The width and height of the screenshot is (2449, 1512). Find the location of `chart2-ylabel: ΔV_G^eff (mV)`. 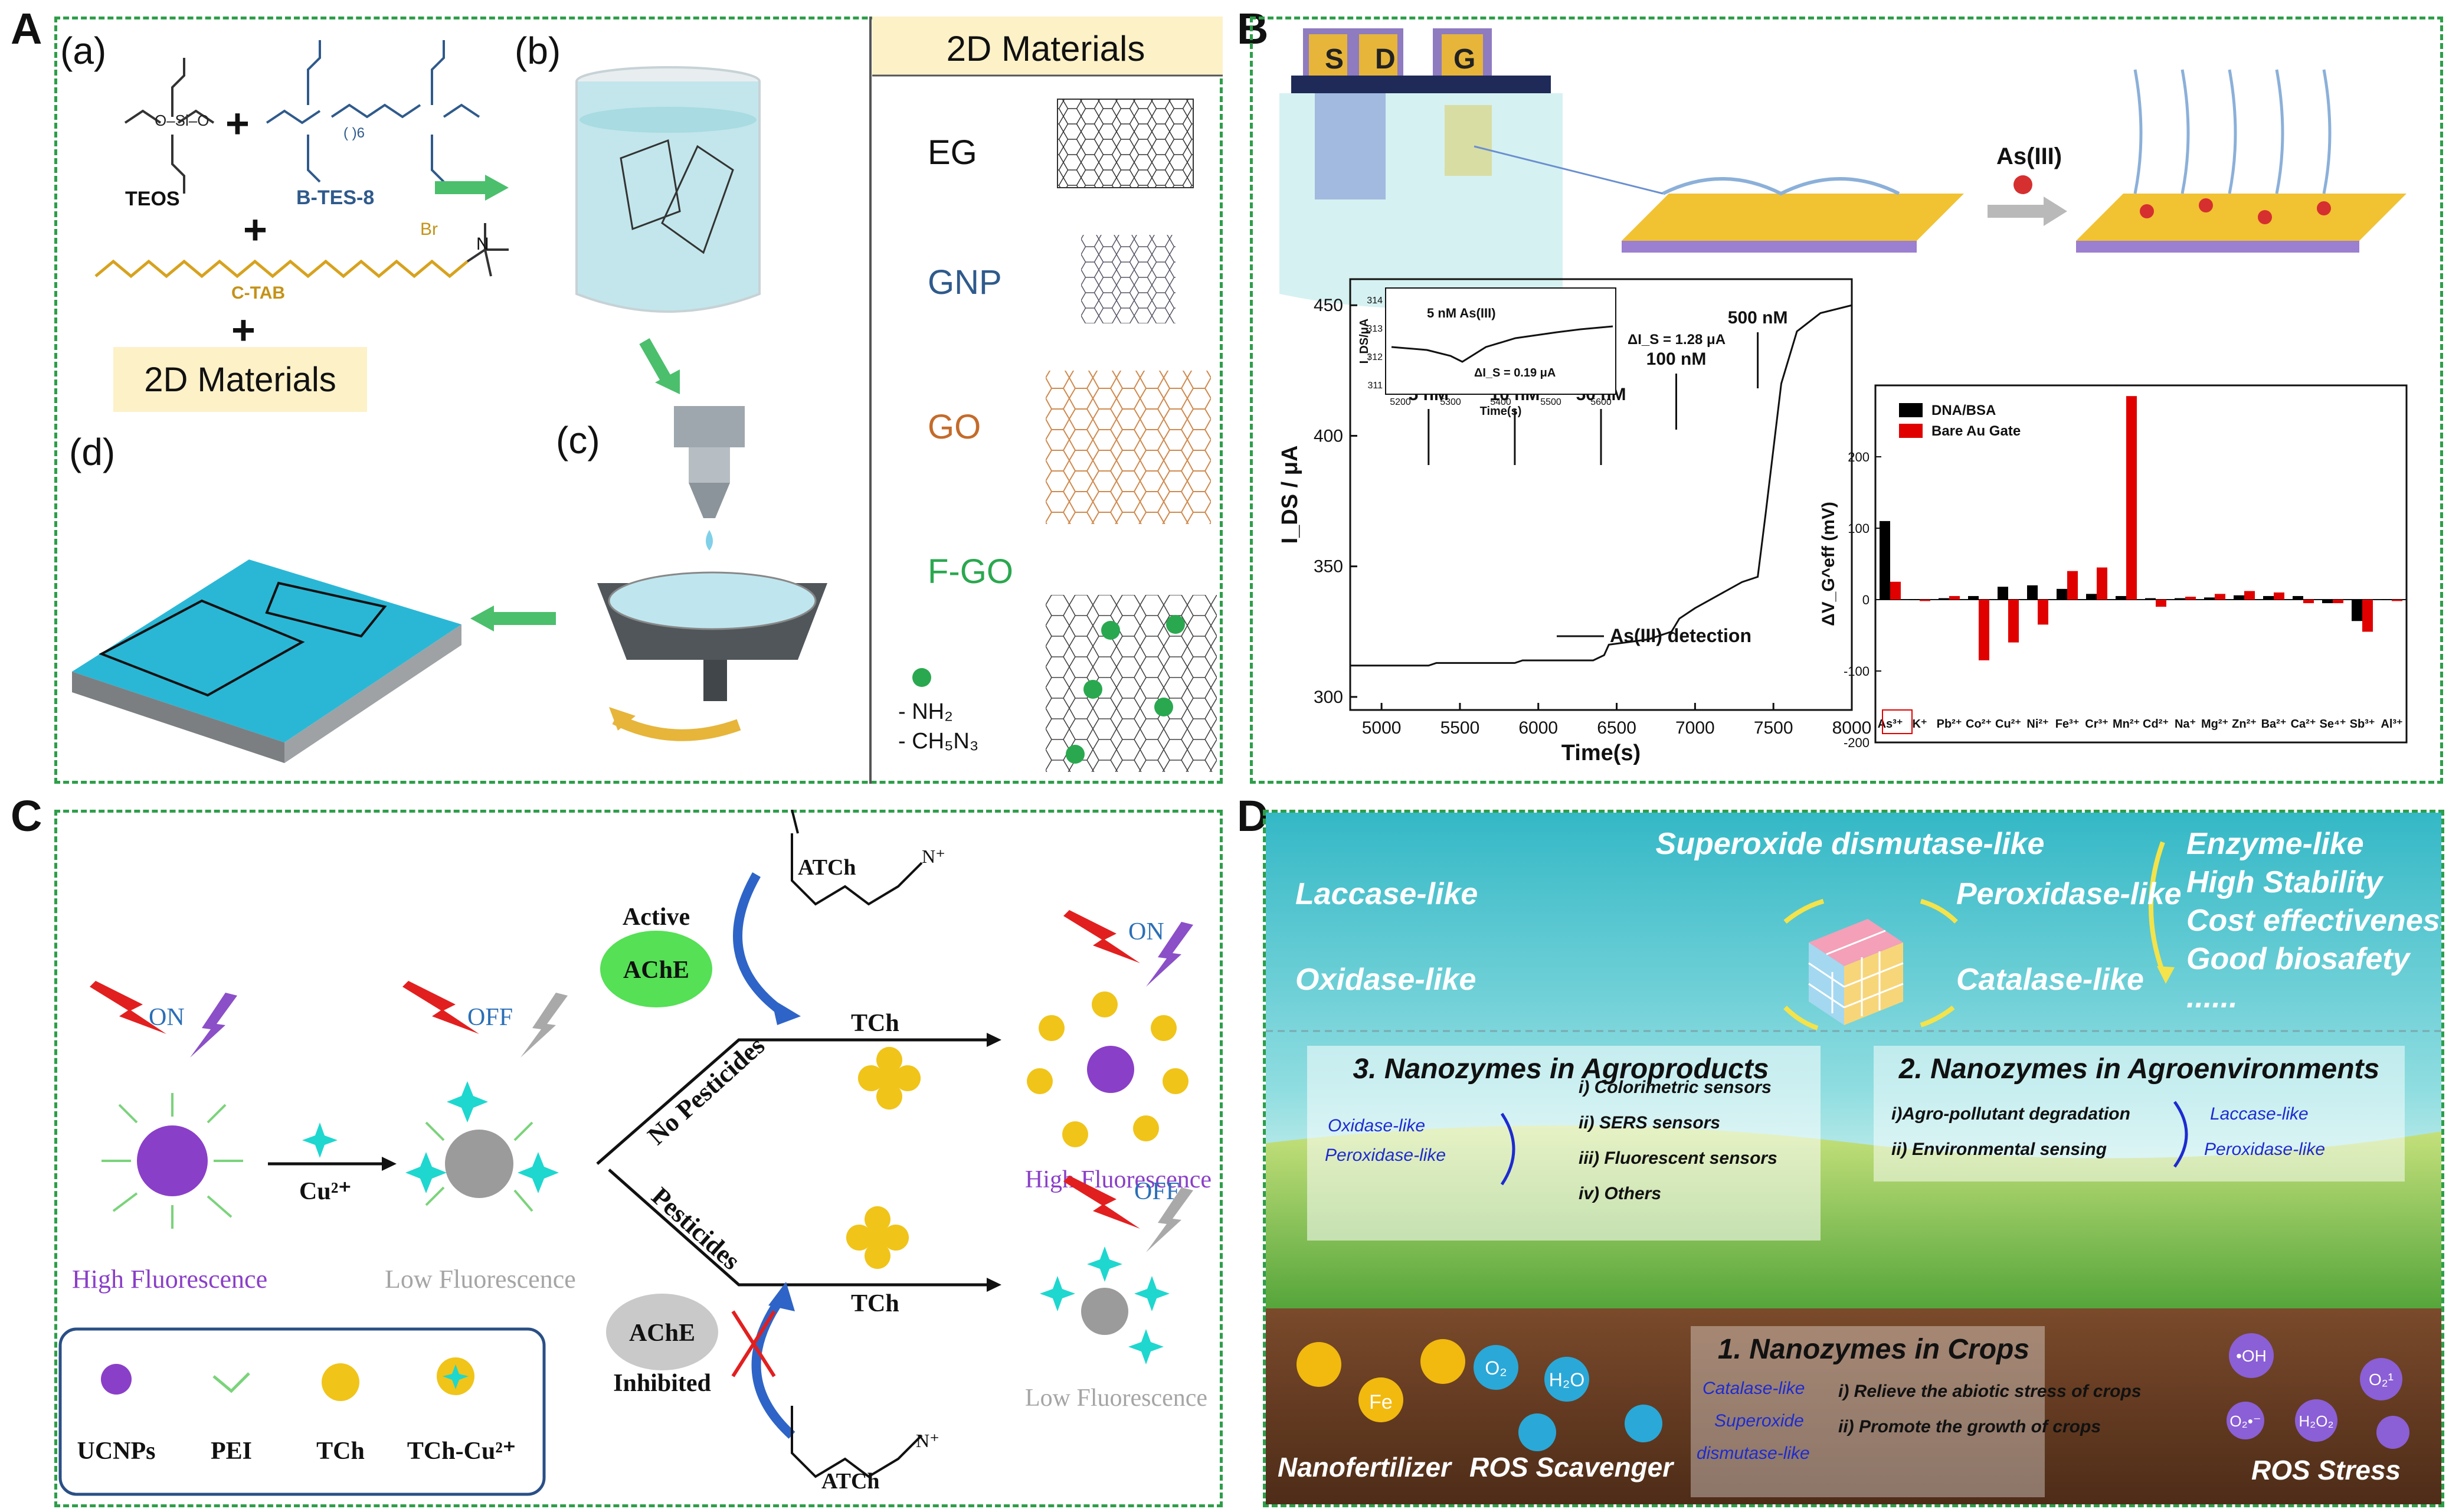

chart2-ylabel: ΔV_G^eff (mV) is located at coordinates (1828, 564).